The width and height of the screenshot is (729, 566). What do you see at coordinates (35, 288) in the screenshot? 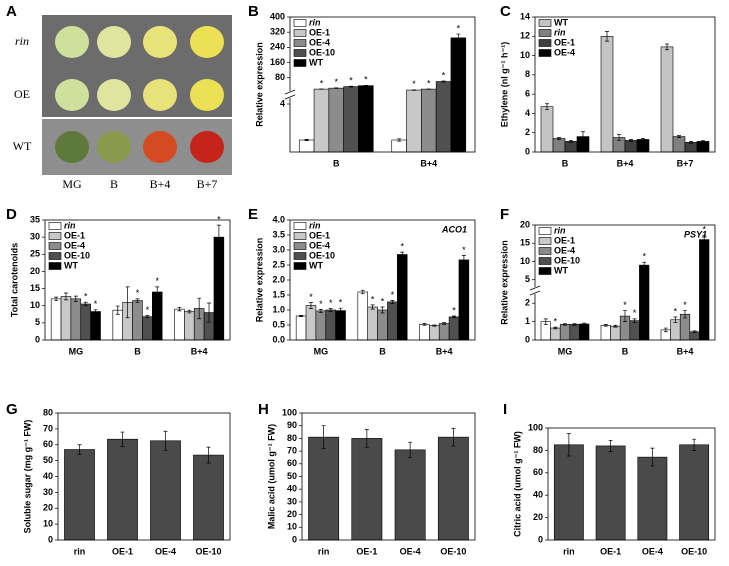
I see `y-tick-label: 15` at bounding box center [35, 288].